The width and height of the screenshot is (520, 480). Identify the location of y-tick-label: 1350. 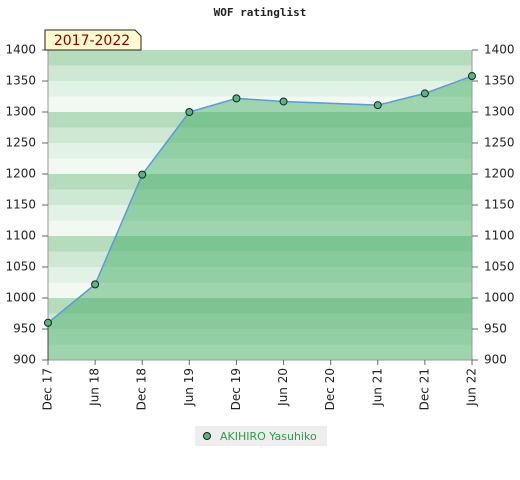
(20, 81).